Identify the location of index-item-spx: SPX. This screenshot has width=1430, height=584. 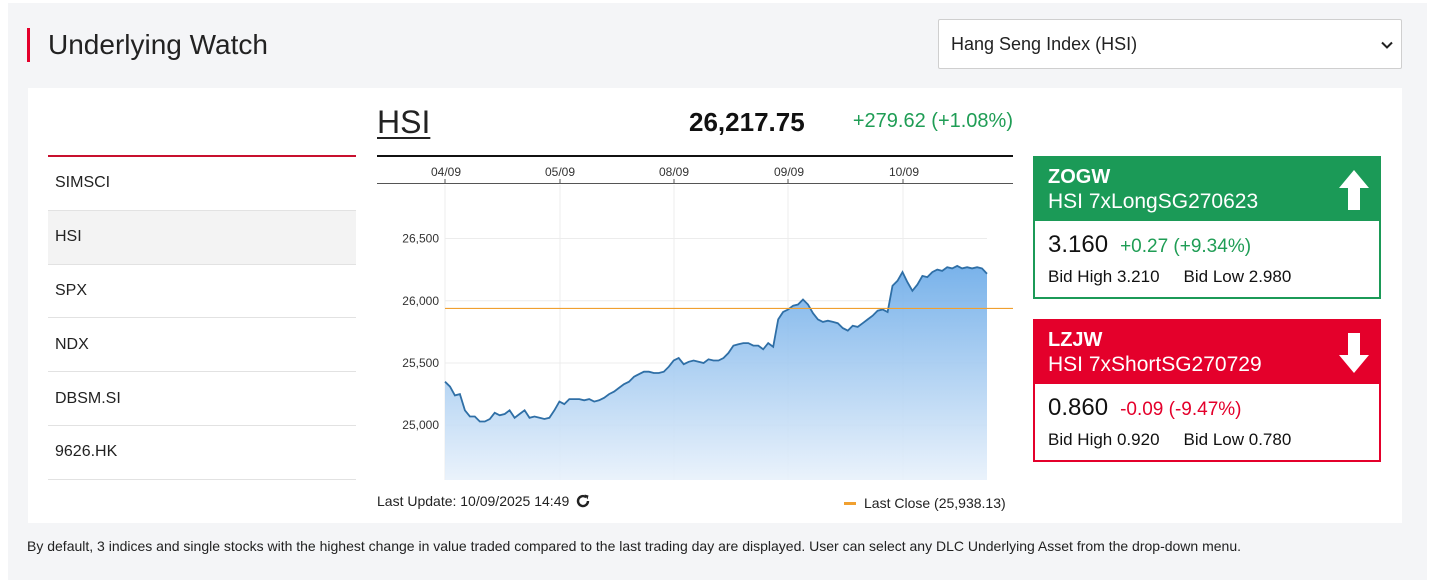
(202, 292).